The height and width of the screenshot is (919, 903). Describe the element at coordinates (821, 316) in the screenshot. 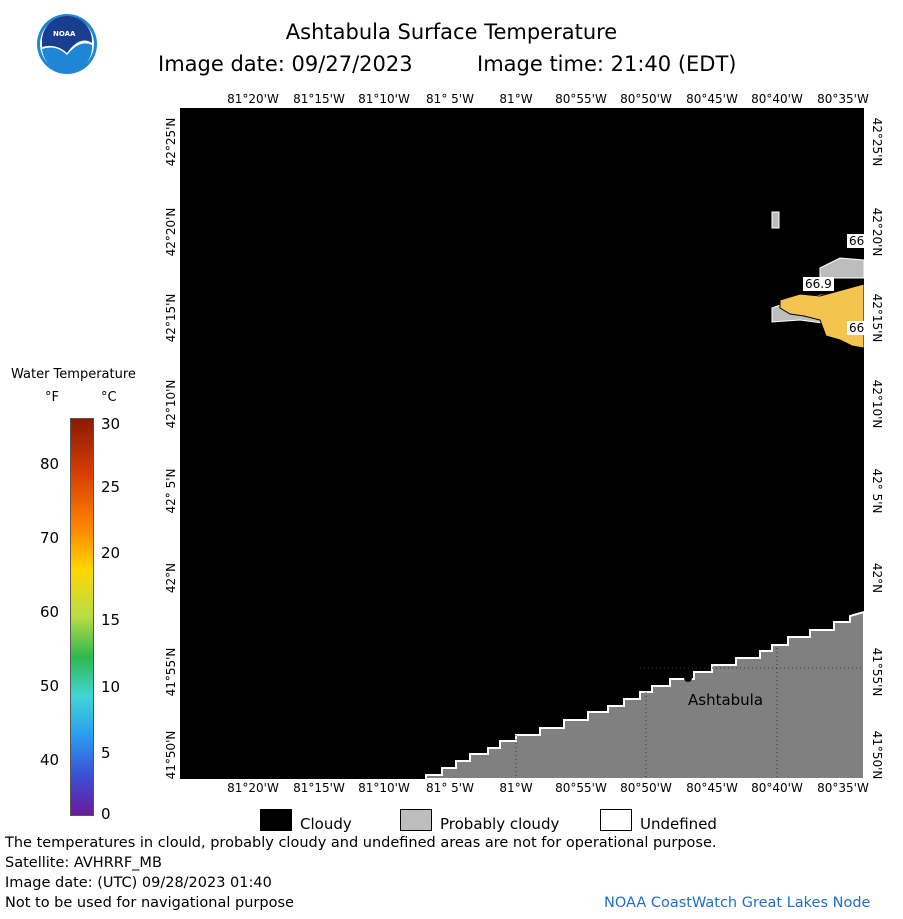

I see `warm-water-area` at that location.